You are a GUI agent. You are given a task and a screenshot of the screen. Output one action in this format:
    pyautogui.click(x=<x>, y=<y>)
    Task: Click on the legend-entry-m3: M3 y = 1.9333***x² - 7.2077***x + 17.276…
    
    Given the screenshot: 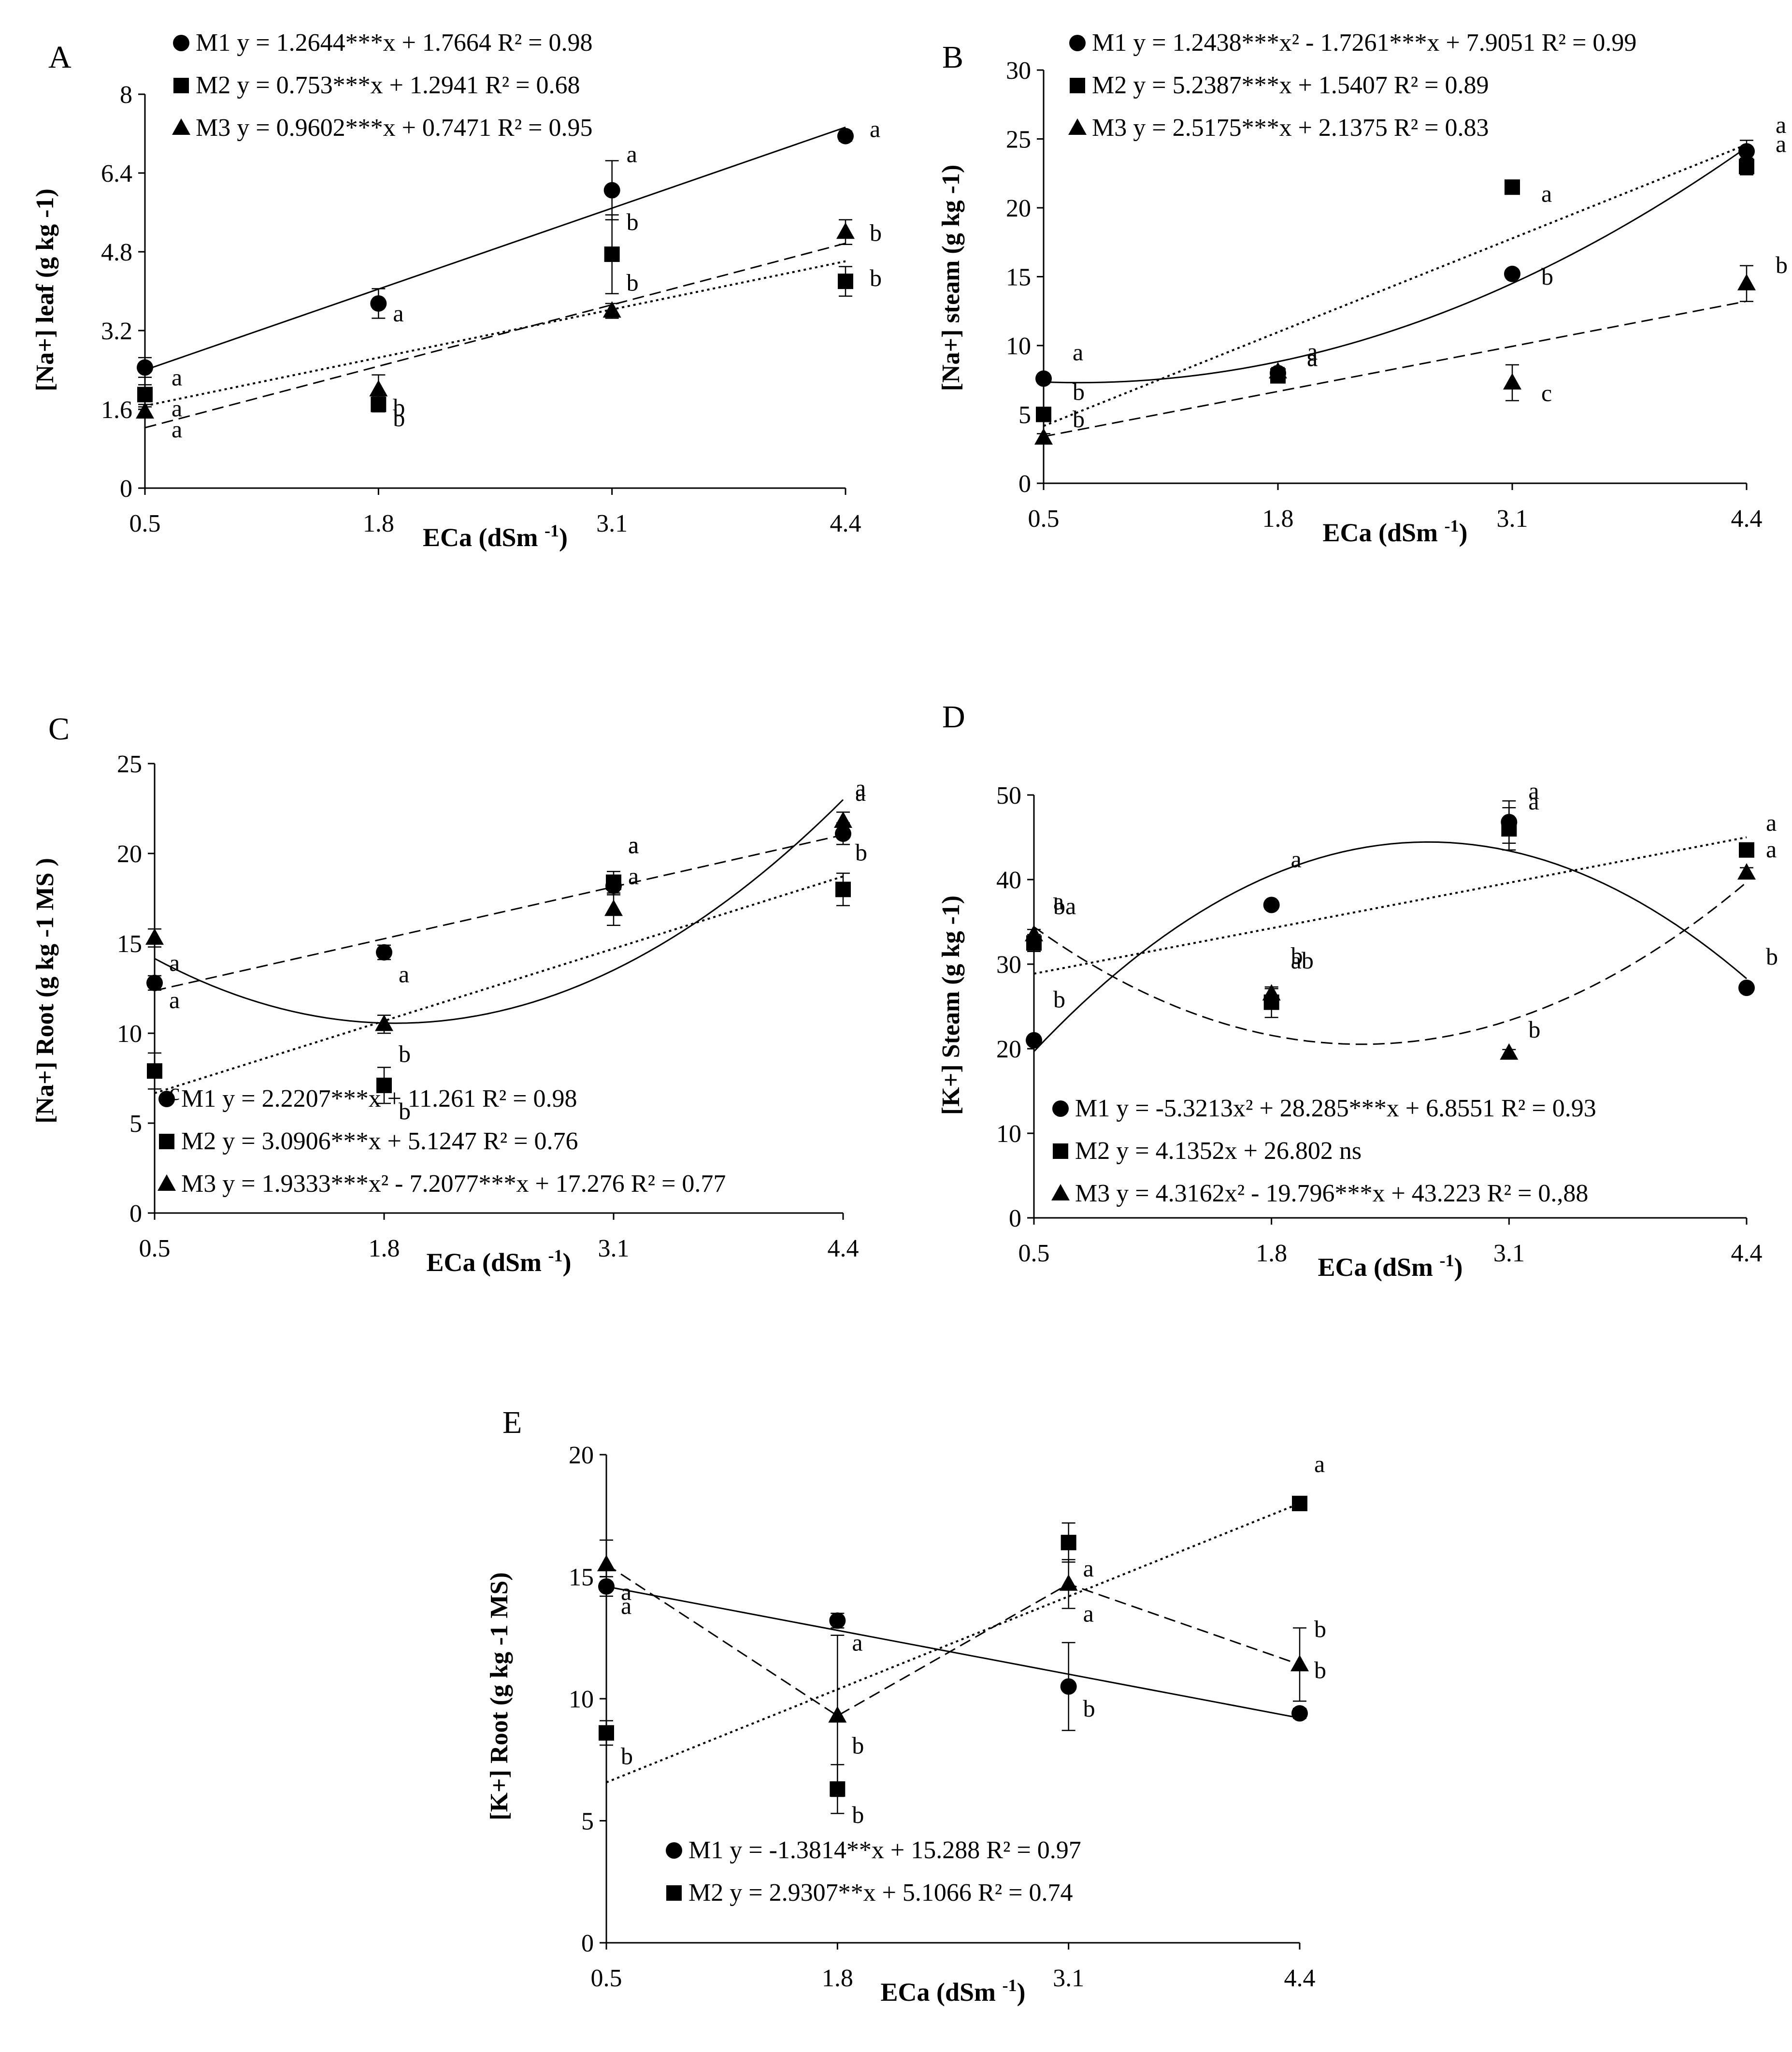 What is the action you would take?
    pyautogui.click(x=453, y=1184)
    